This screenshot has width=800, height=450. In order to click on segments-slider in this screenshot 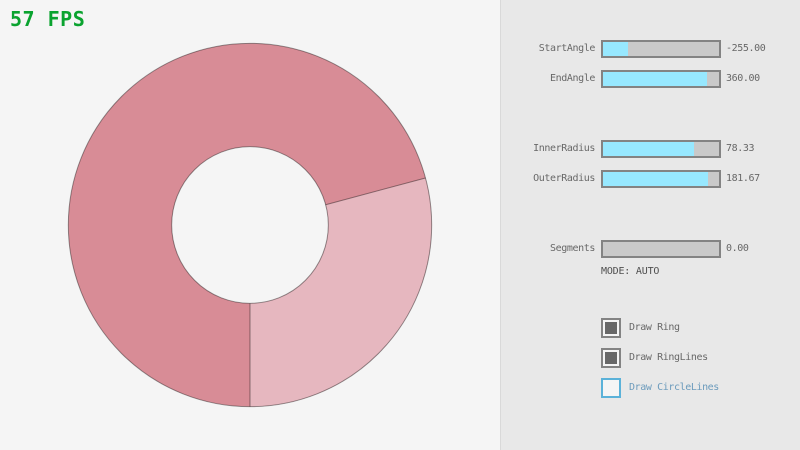, I will do `click(661, 249)`.